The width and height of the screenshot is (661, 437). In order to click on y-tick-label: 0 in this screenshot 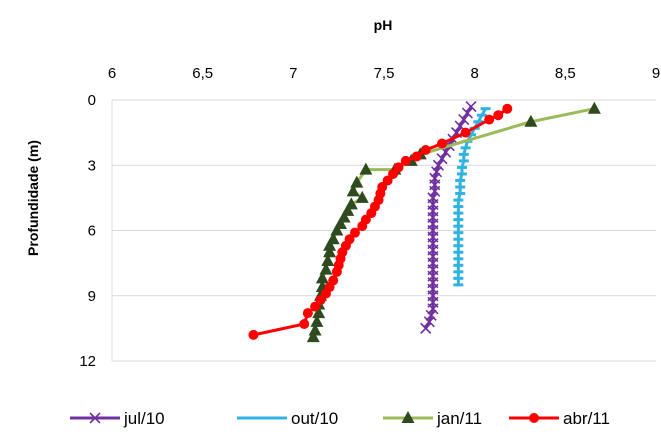, I will do `click(92, 100)`.